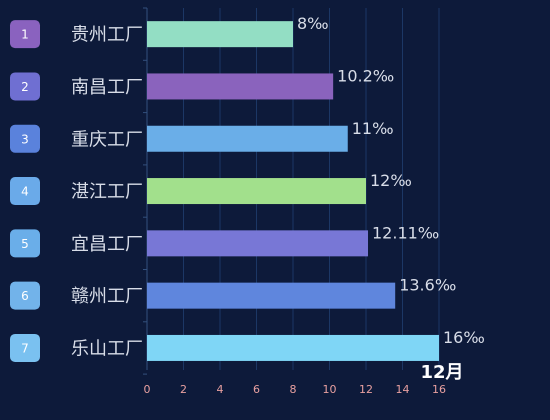  Describe the element at coordinates (183, 389) in the screenshot. I see `x-tick-label: 2` at that location.